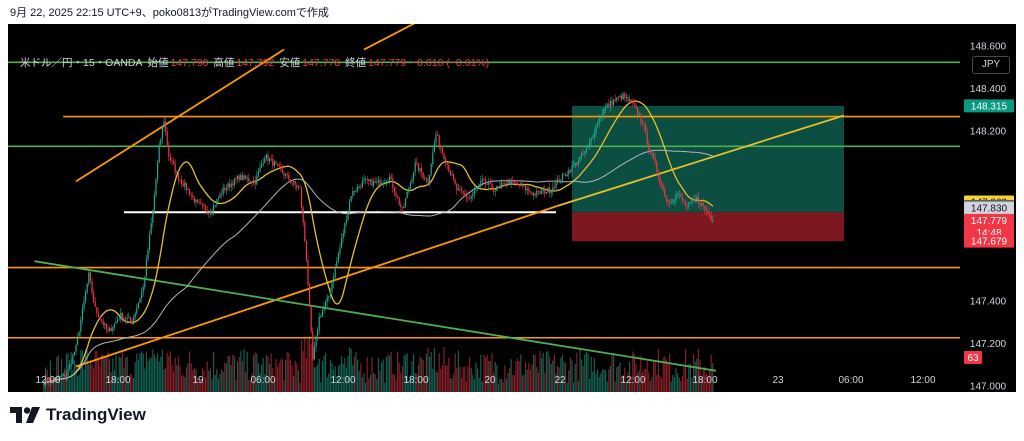 Image resolution: width=1024 pixels, height=441 pixels. What do you see at coordinates (81, 63) in the screenshot?
I see `symbol-name: 米ドル／円・15・OANDA` at bounding box center [81, 63].